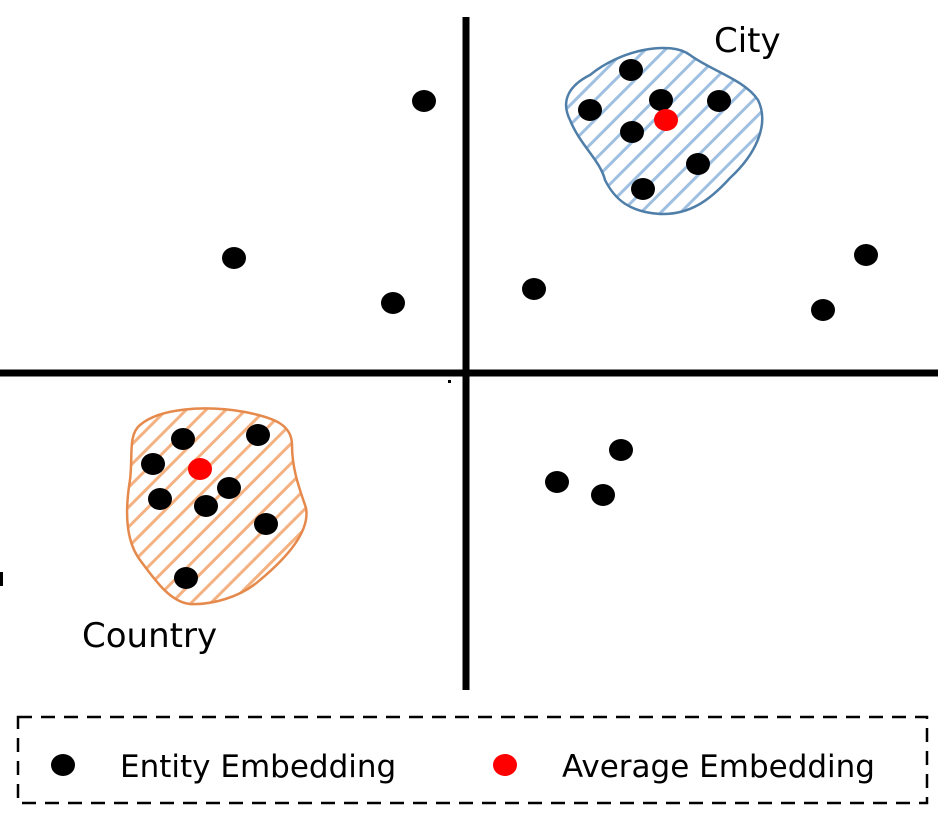  I want to click on city-average-point, so click(666, 120).